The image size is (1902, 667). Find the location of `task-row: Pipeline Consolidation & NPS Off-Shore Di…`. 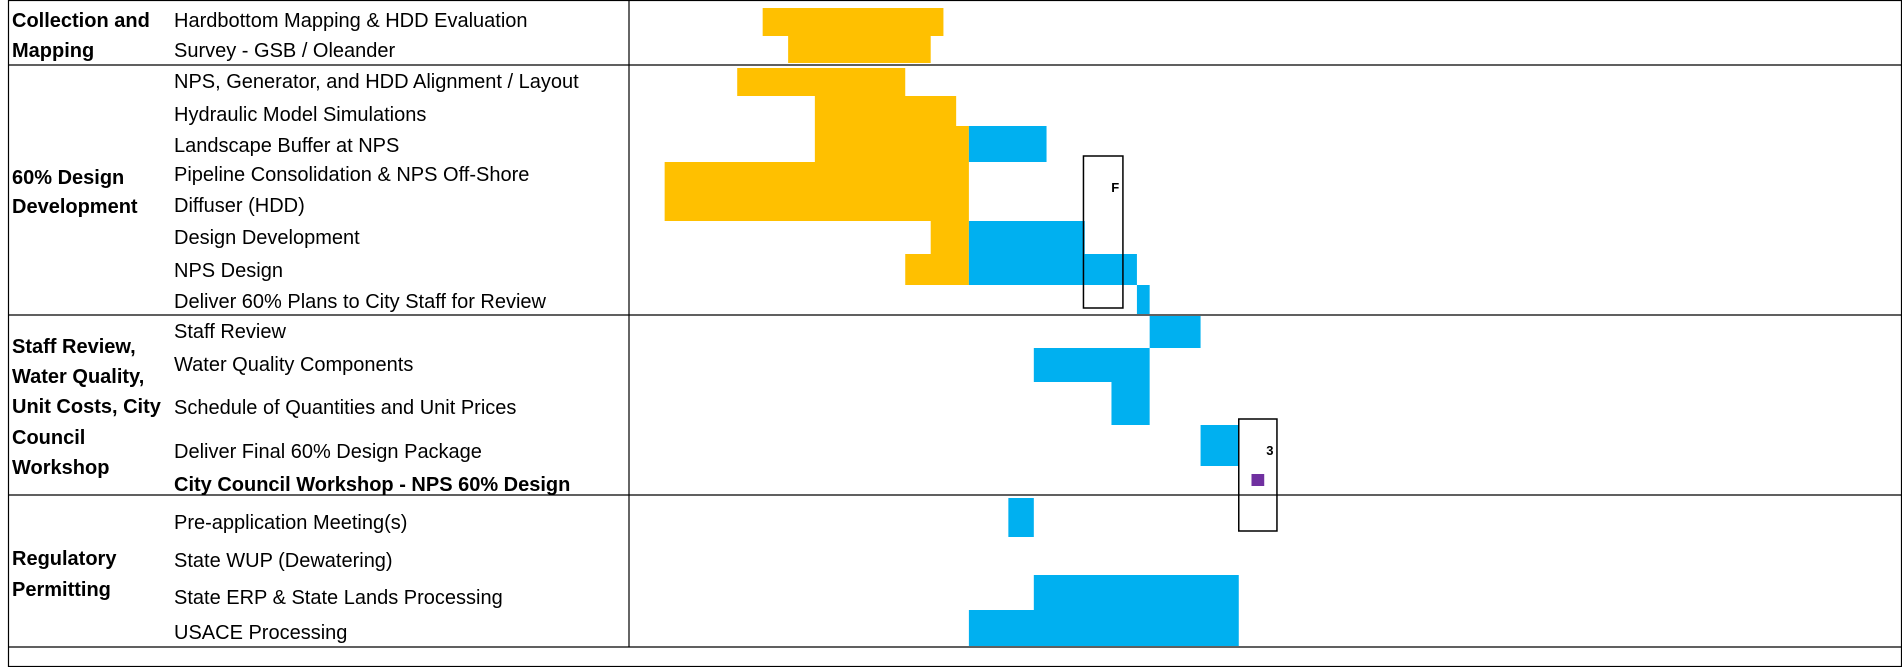

task-row: Pipeline Consolidation & NPS Off-Shore Di… is located at coordinates (571, 191).